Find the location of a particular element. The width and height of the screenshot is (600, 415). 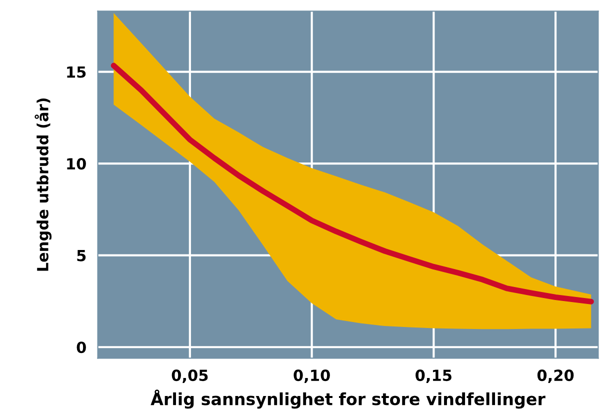

y-tick-label: 0 is located at coordinates (81, 348).